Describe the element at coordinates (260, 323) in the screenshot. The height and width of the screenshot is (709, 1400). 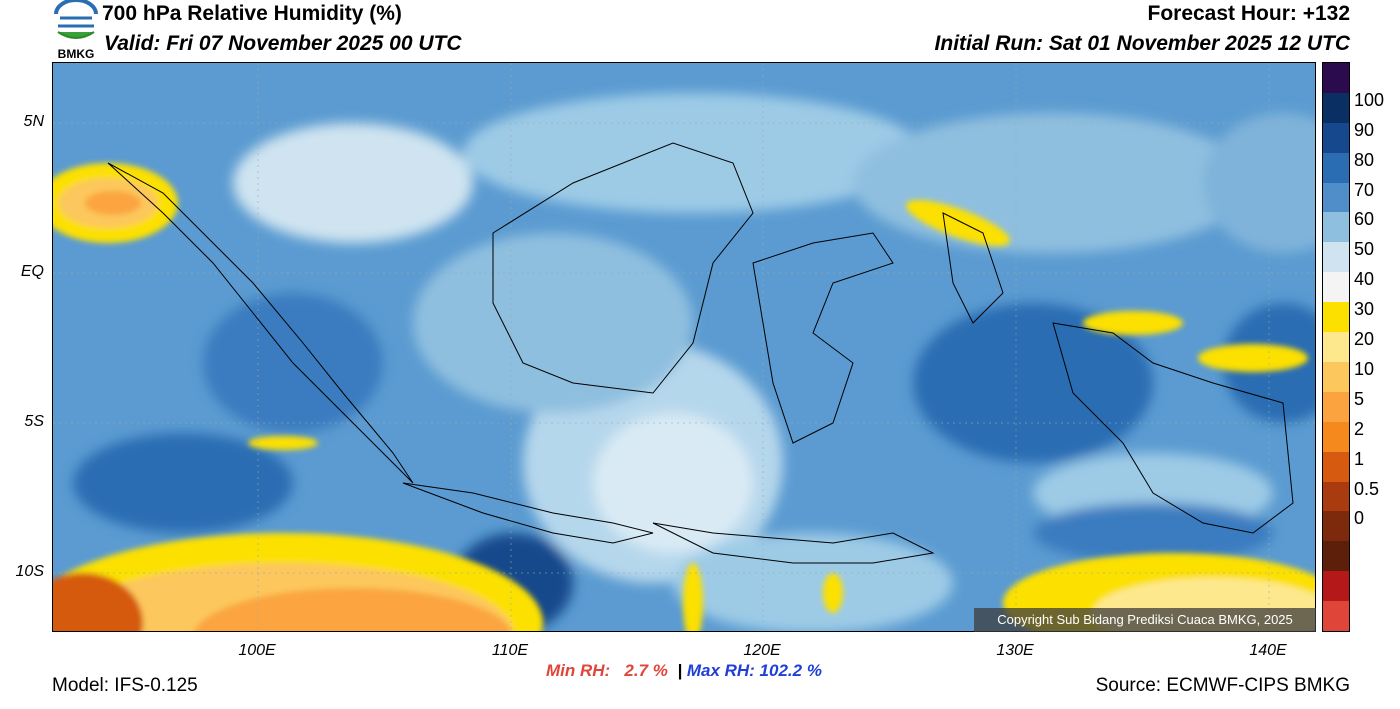
I see `sumatra-coastline` at that location.